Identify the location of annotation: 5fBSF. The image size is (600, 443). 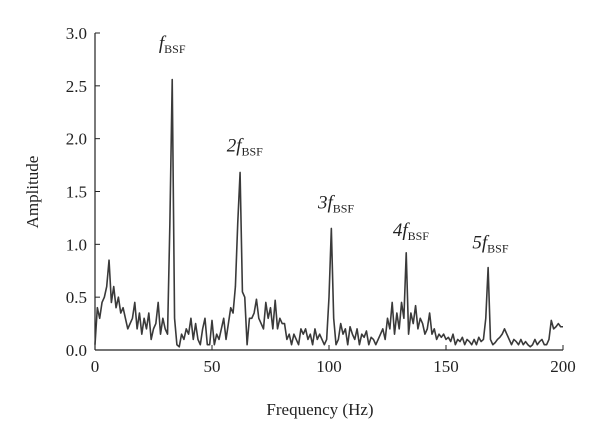
(490, 244).